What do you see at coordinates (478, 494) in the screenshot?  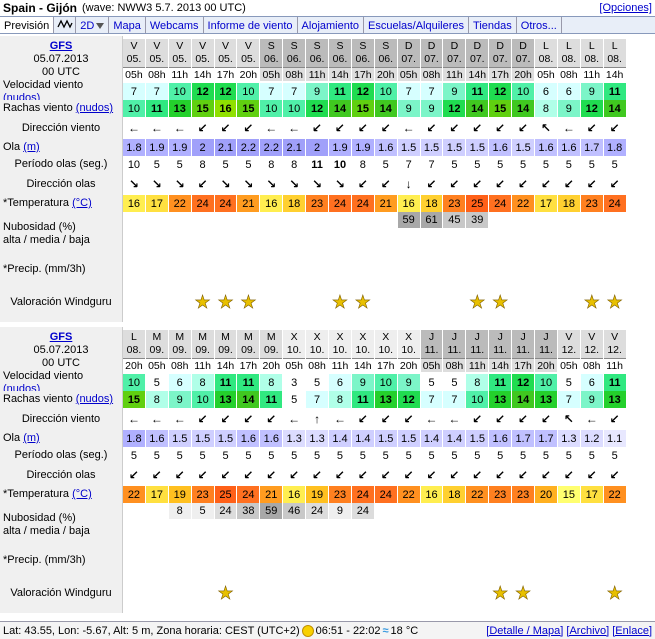 I see `temp-cell: 22` at bounding box center [478, 494].